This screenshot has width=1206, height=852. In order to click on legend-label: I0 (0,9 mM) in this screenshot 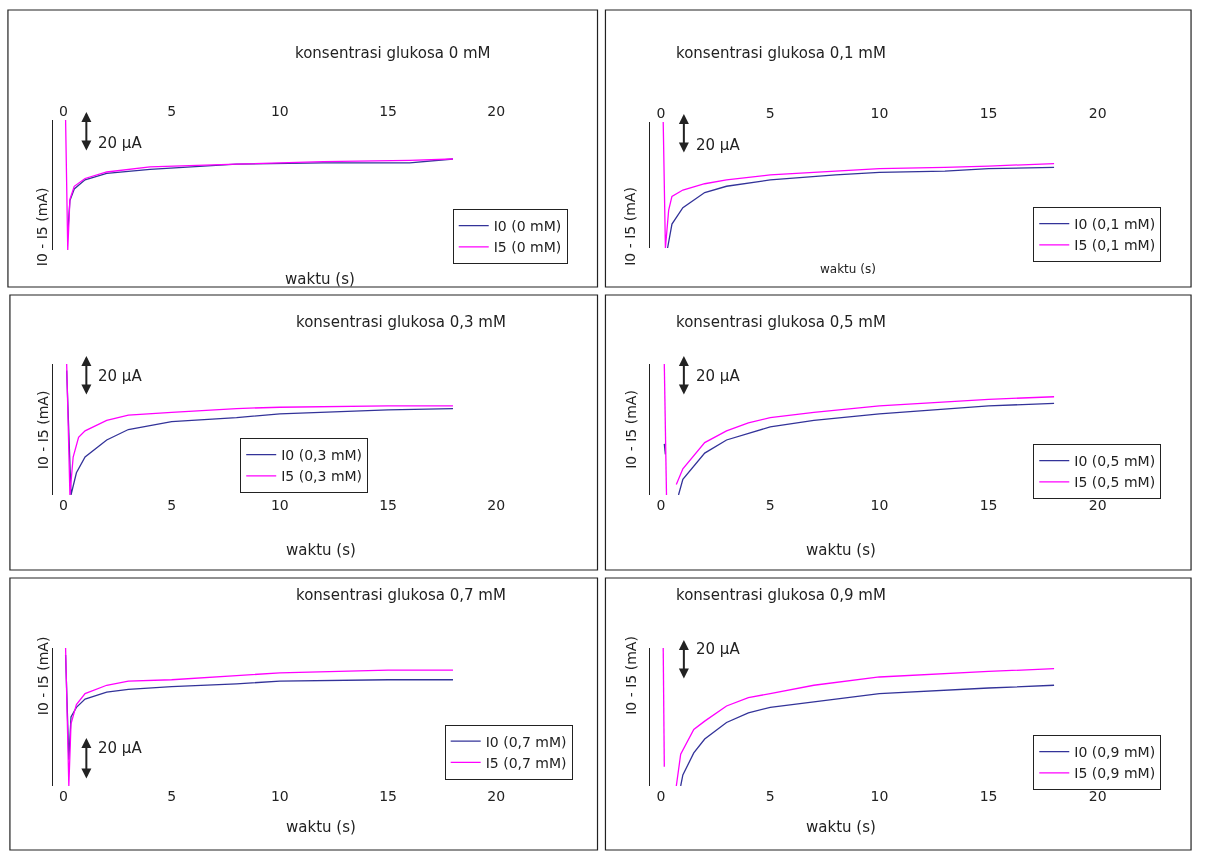, I will do `click(1115, 752)`.